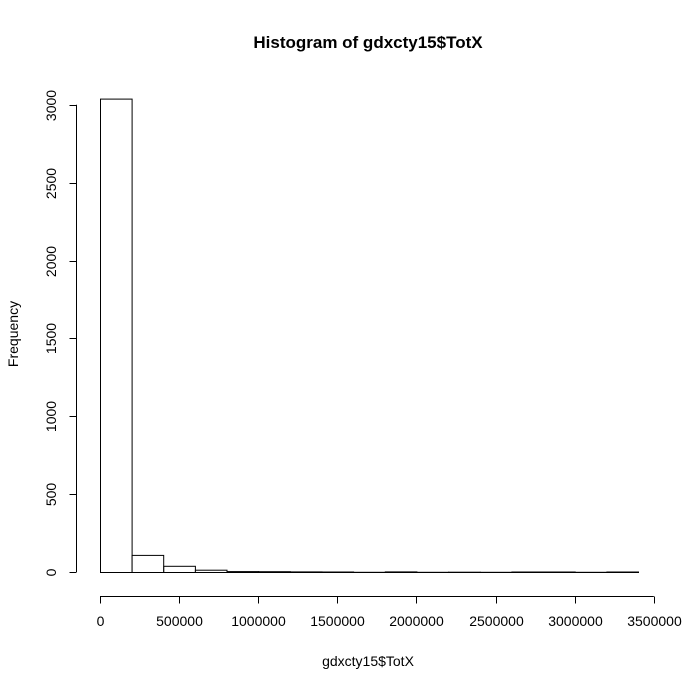  I want to click on x-tick-label: 2500000, so click(496, 621).